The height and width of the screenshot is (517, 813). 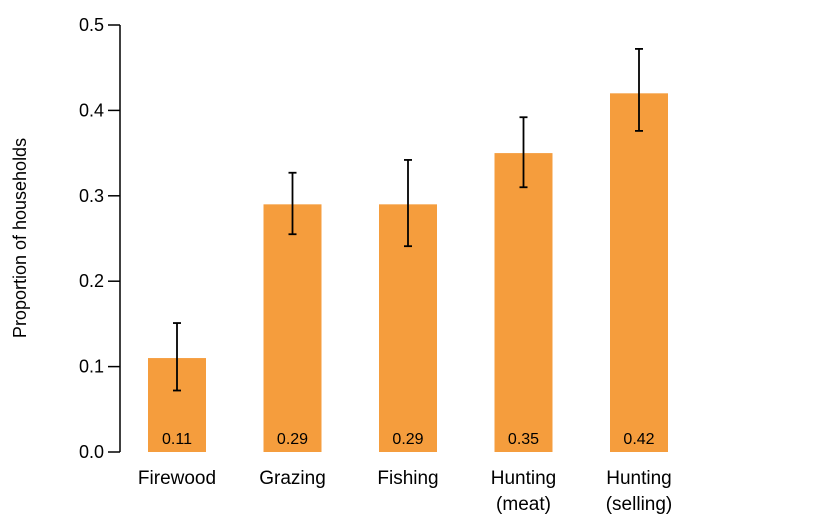 I want to click on x-category-label: Firewood, so click(x=177, y=478).